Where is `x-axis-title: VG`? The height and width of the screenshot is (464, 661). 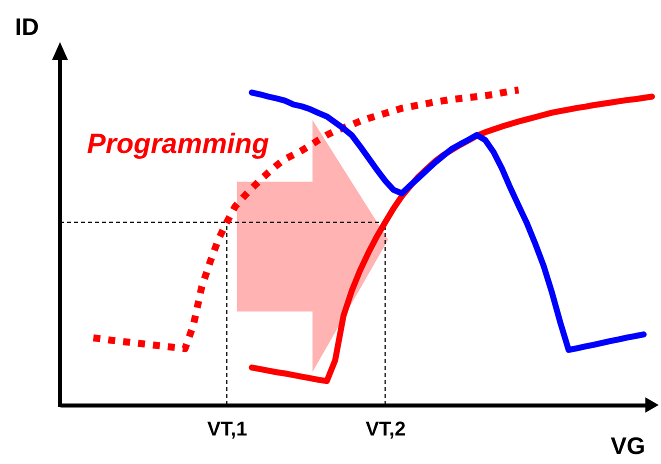
x-axis-title: VG is located at coordinates (628, 446).